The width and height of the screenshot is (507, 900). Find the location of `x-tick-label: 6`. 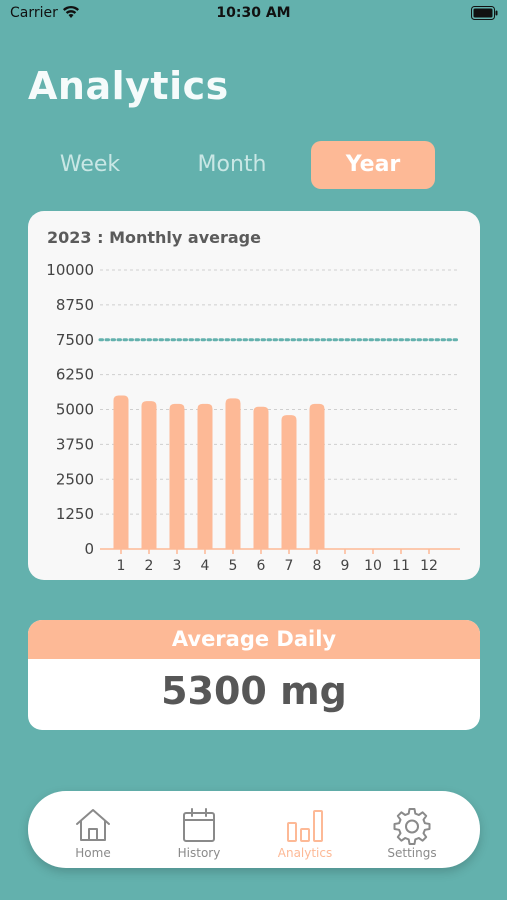

x-tick-label: 6 is located at coordinates (261, 566).